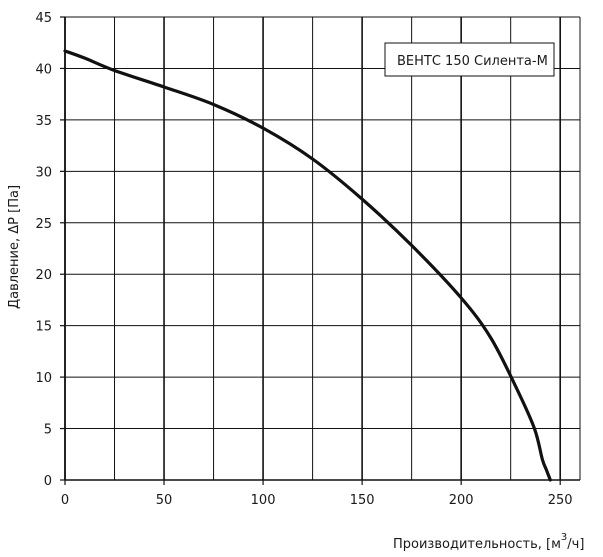 This screenshot has width=603, height=557. I want to click on y-tick-label: 45, so click(43, 18).